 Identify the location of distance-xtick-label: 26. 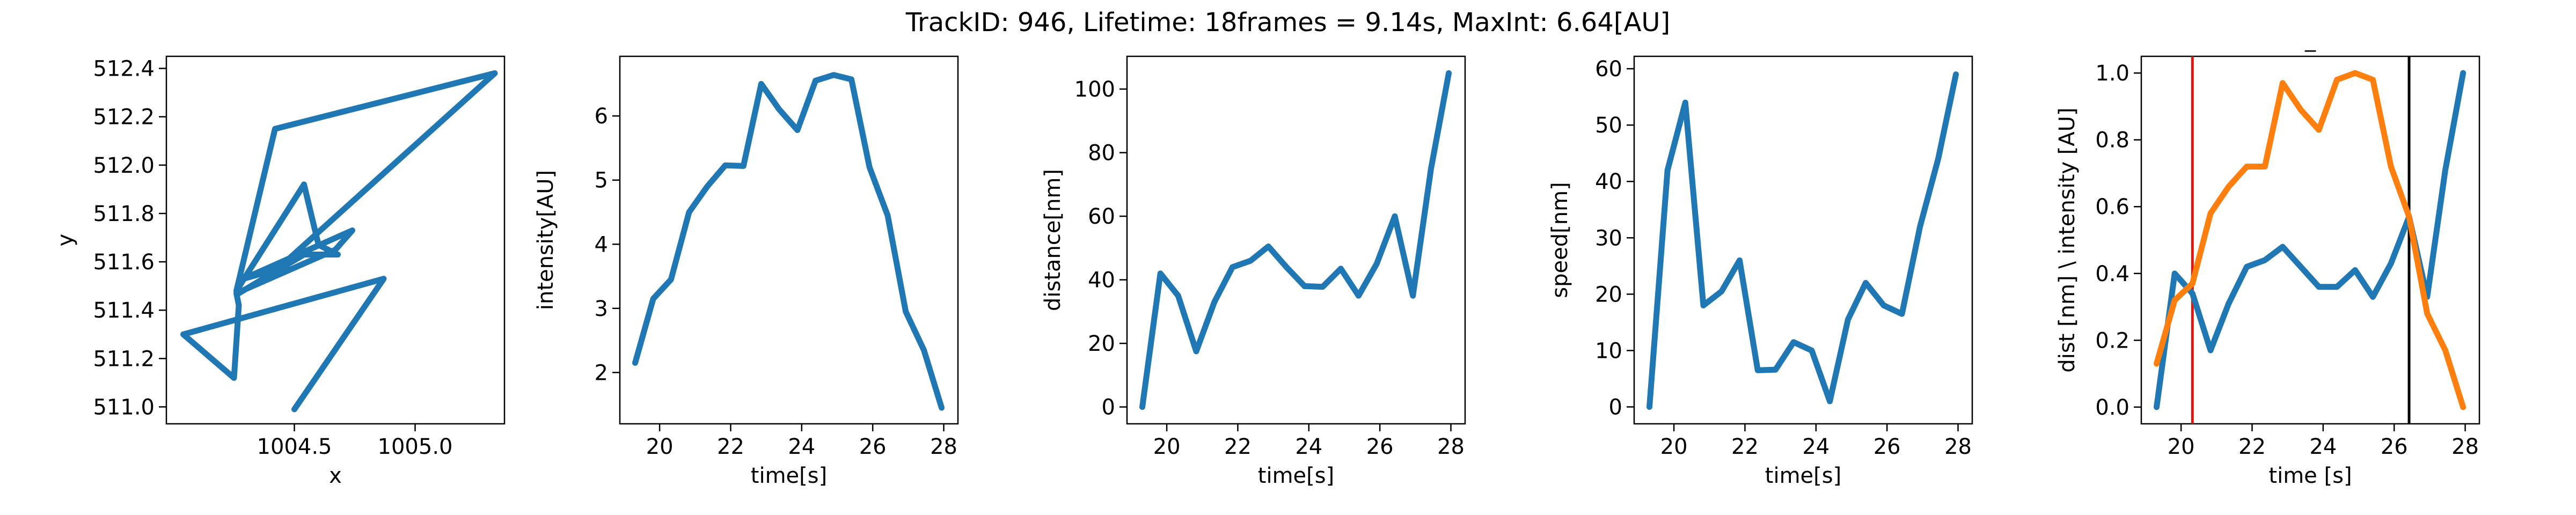
(1380, 447).